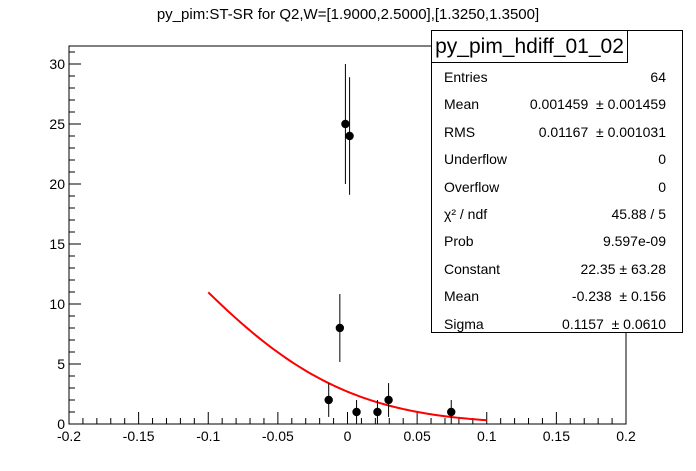 This screenshot has height=471, width=696. What do you see at coordinates (557, 159) in the screenshot?
I see `stats-row: Underflow 0` at bounding box center [557, 159].